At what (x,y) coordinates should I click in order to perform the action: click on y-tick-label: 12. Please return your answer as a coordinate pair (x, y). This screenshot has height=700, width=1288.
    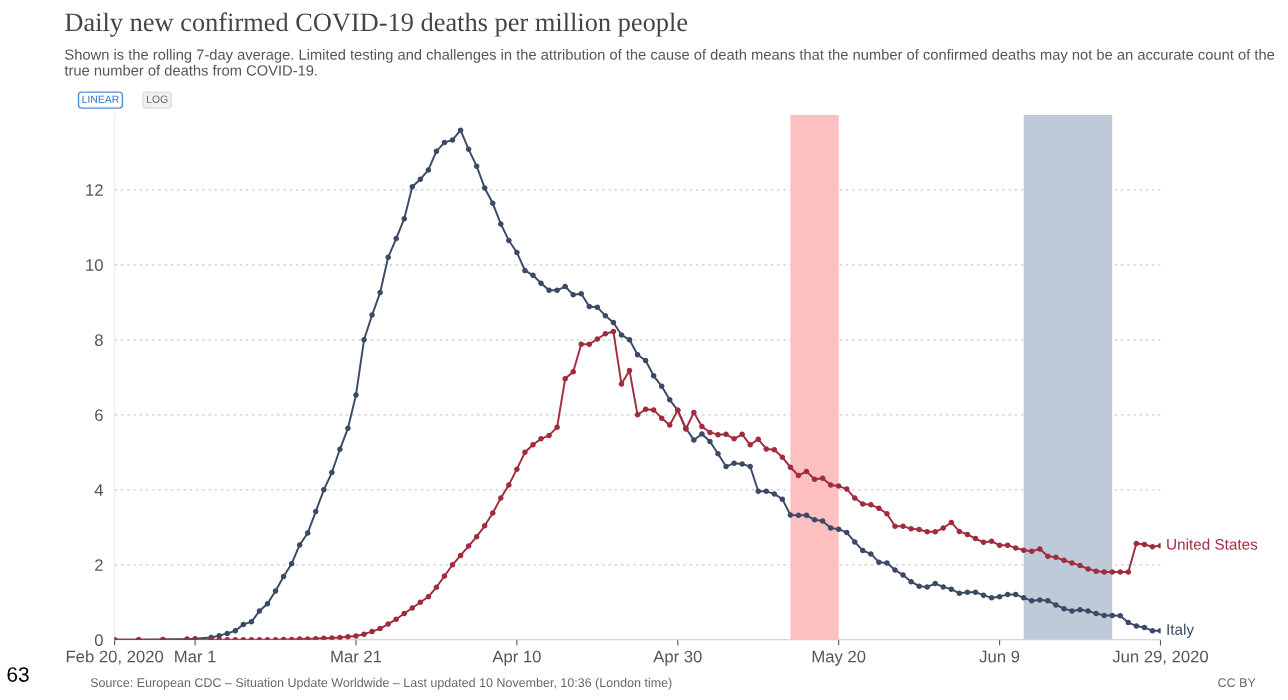
    Looking at the image, I should click on (94, 190).